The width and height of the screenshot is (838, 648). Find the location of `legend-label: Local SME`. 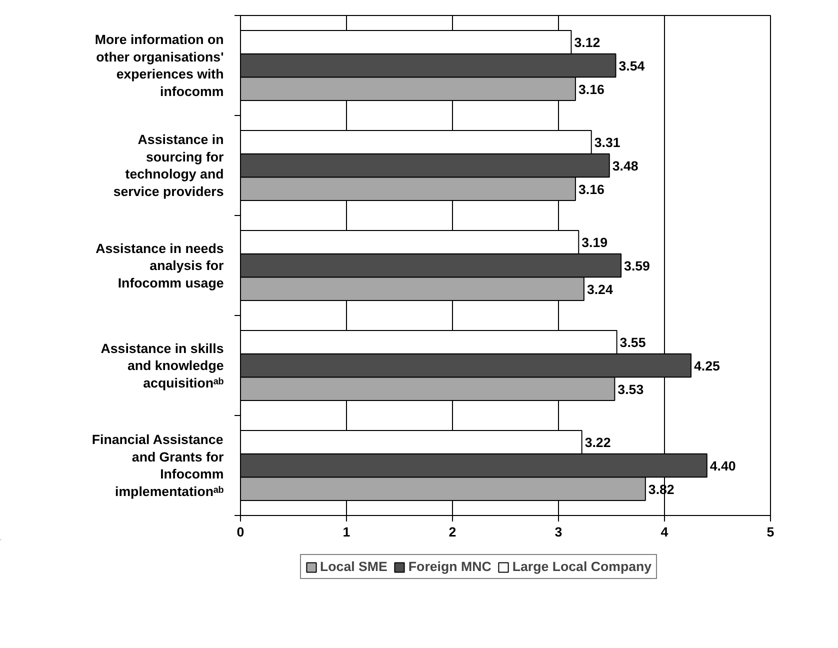

legend-label: Local SME is located at coordinates (354, 566).